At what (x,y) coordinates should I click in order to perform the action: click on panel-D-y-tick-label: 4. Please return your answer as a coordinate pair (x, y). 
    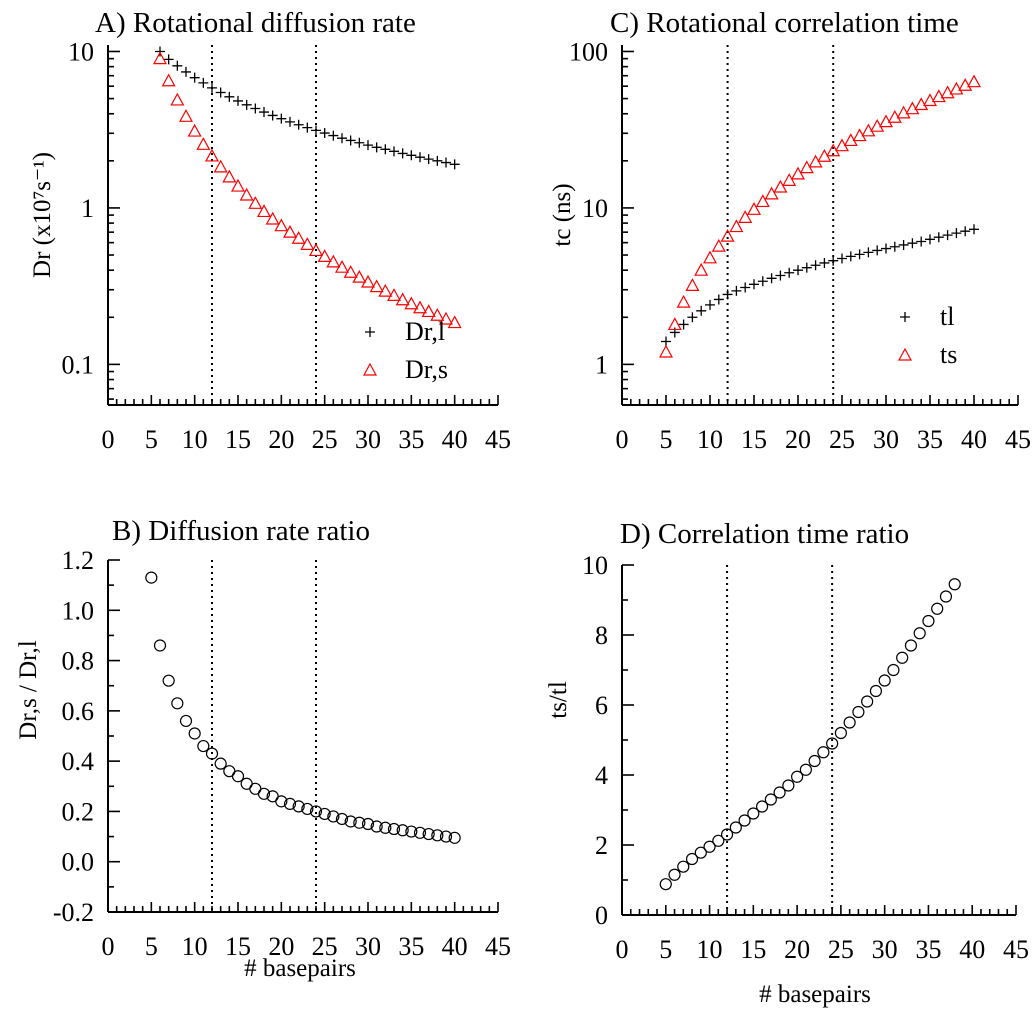
    Looking at the image, I should click on (601, 775).